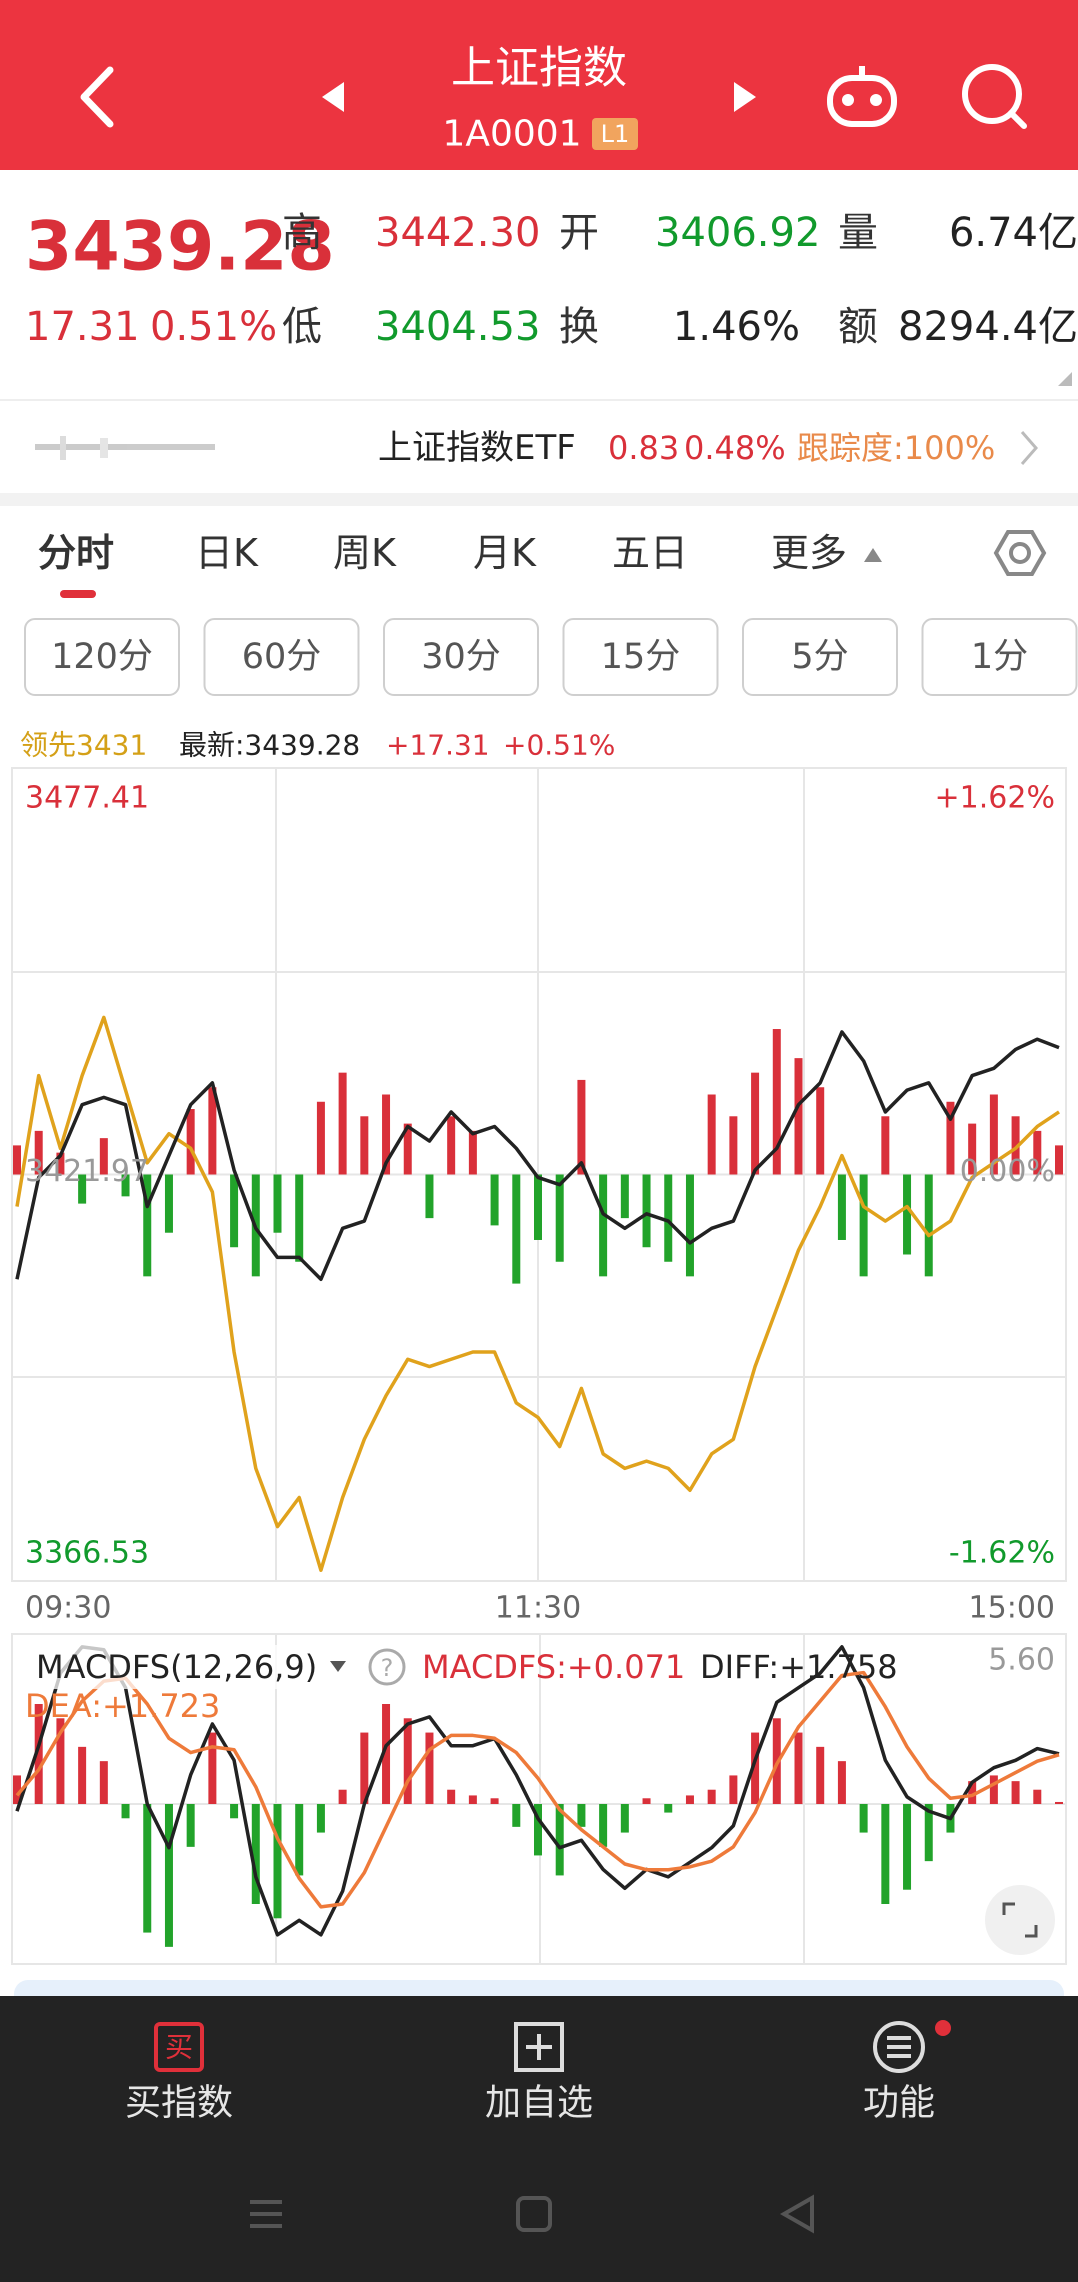 The height and width of the screenshot is (2282, 1078). I want to click on watchlist-button: 加自选, so click(539, 2073).